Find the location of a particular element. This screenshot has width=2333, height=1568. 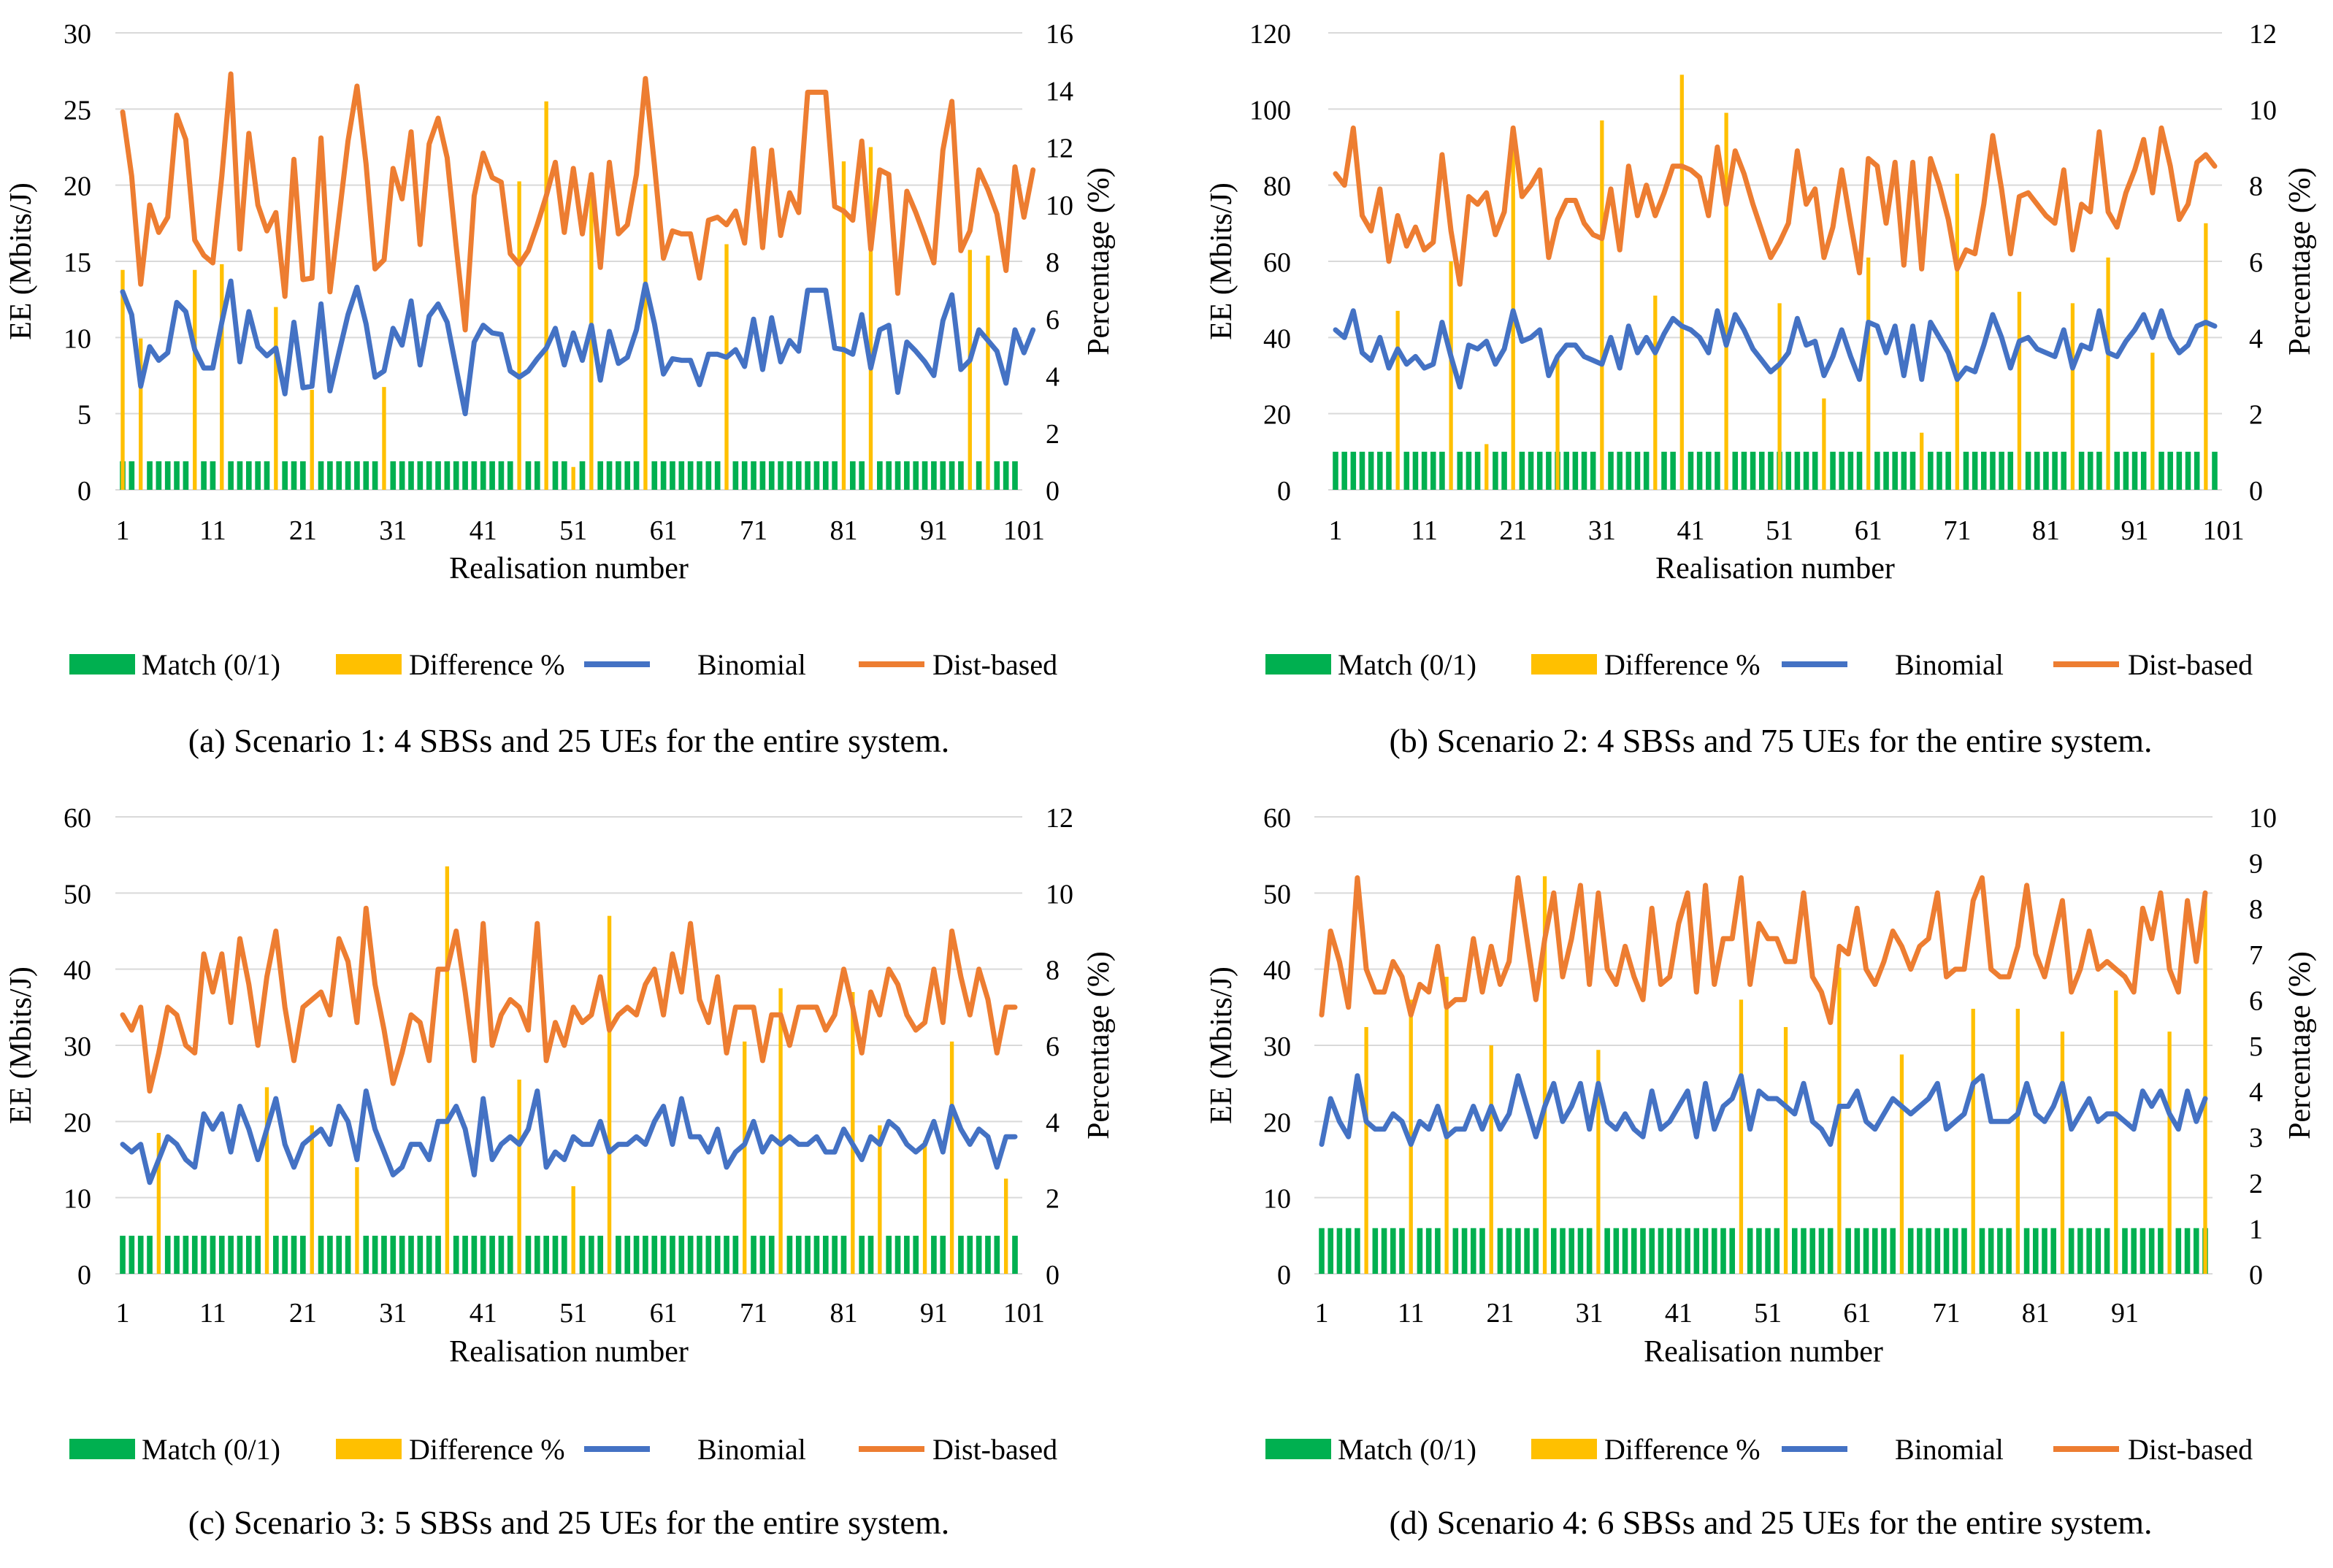

x-tick-label: 71 is located at coordinates (1957, 530).